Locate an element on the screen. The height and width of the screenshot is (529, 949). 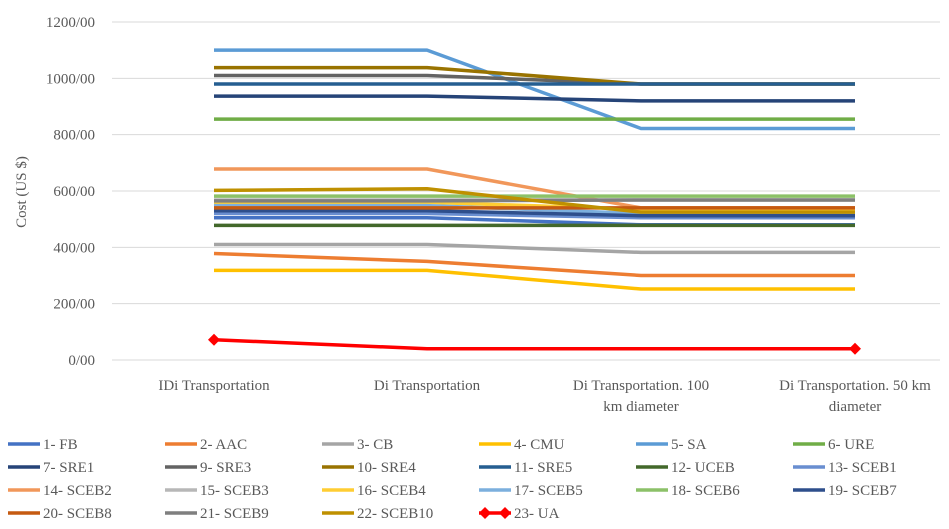
legend-item: 20- SCEB8 is located at coordinates (60, 514).